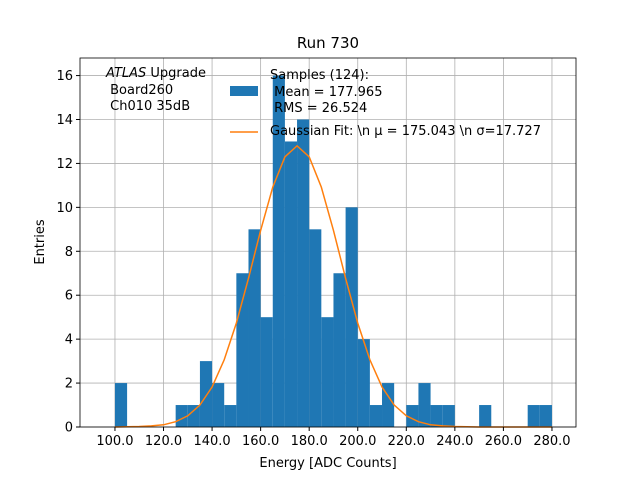 This screenshot has height=480, width=640. I want to click on annotation-emphasis: ATLAS, so click(126, 73).